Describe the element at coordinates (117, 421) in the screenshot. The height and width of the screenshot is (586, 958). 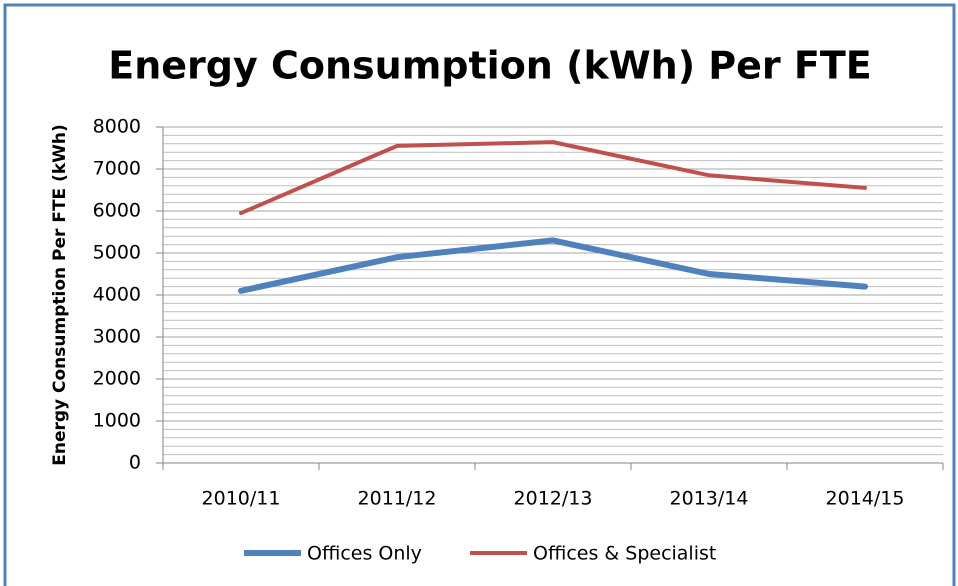
I see `y-tick-label: 1000` at that location.